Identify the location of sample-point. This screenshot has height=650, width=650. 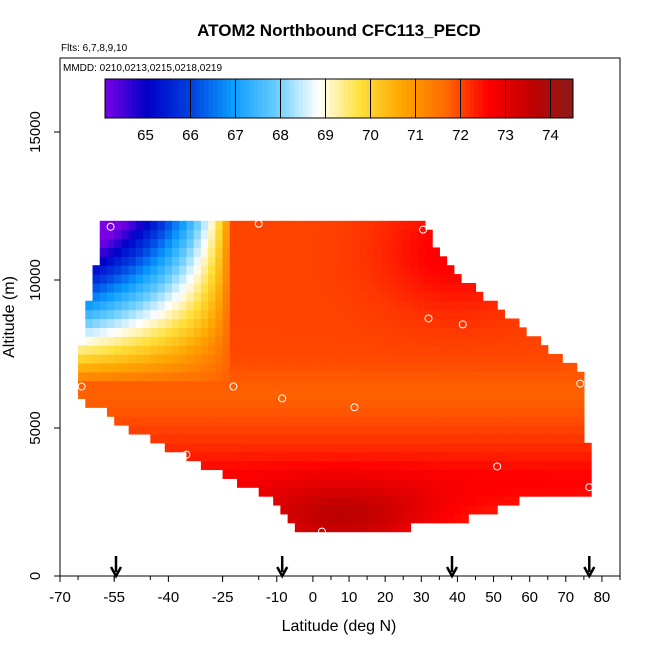
(282, 398).